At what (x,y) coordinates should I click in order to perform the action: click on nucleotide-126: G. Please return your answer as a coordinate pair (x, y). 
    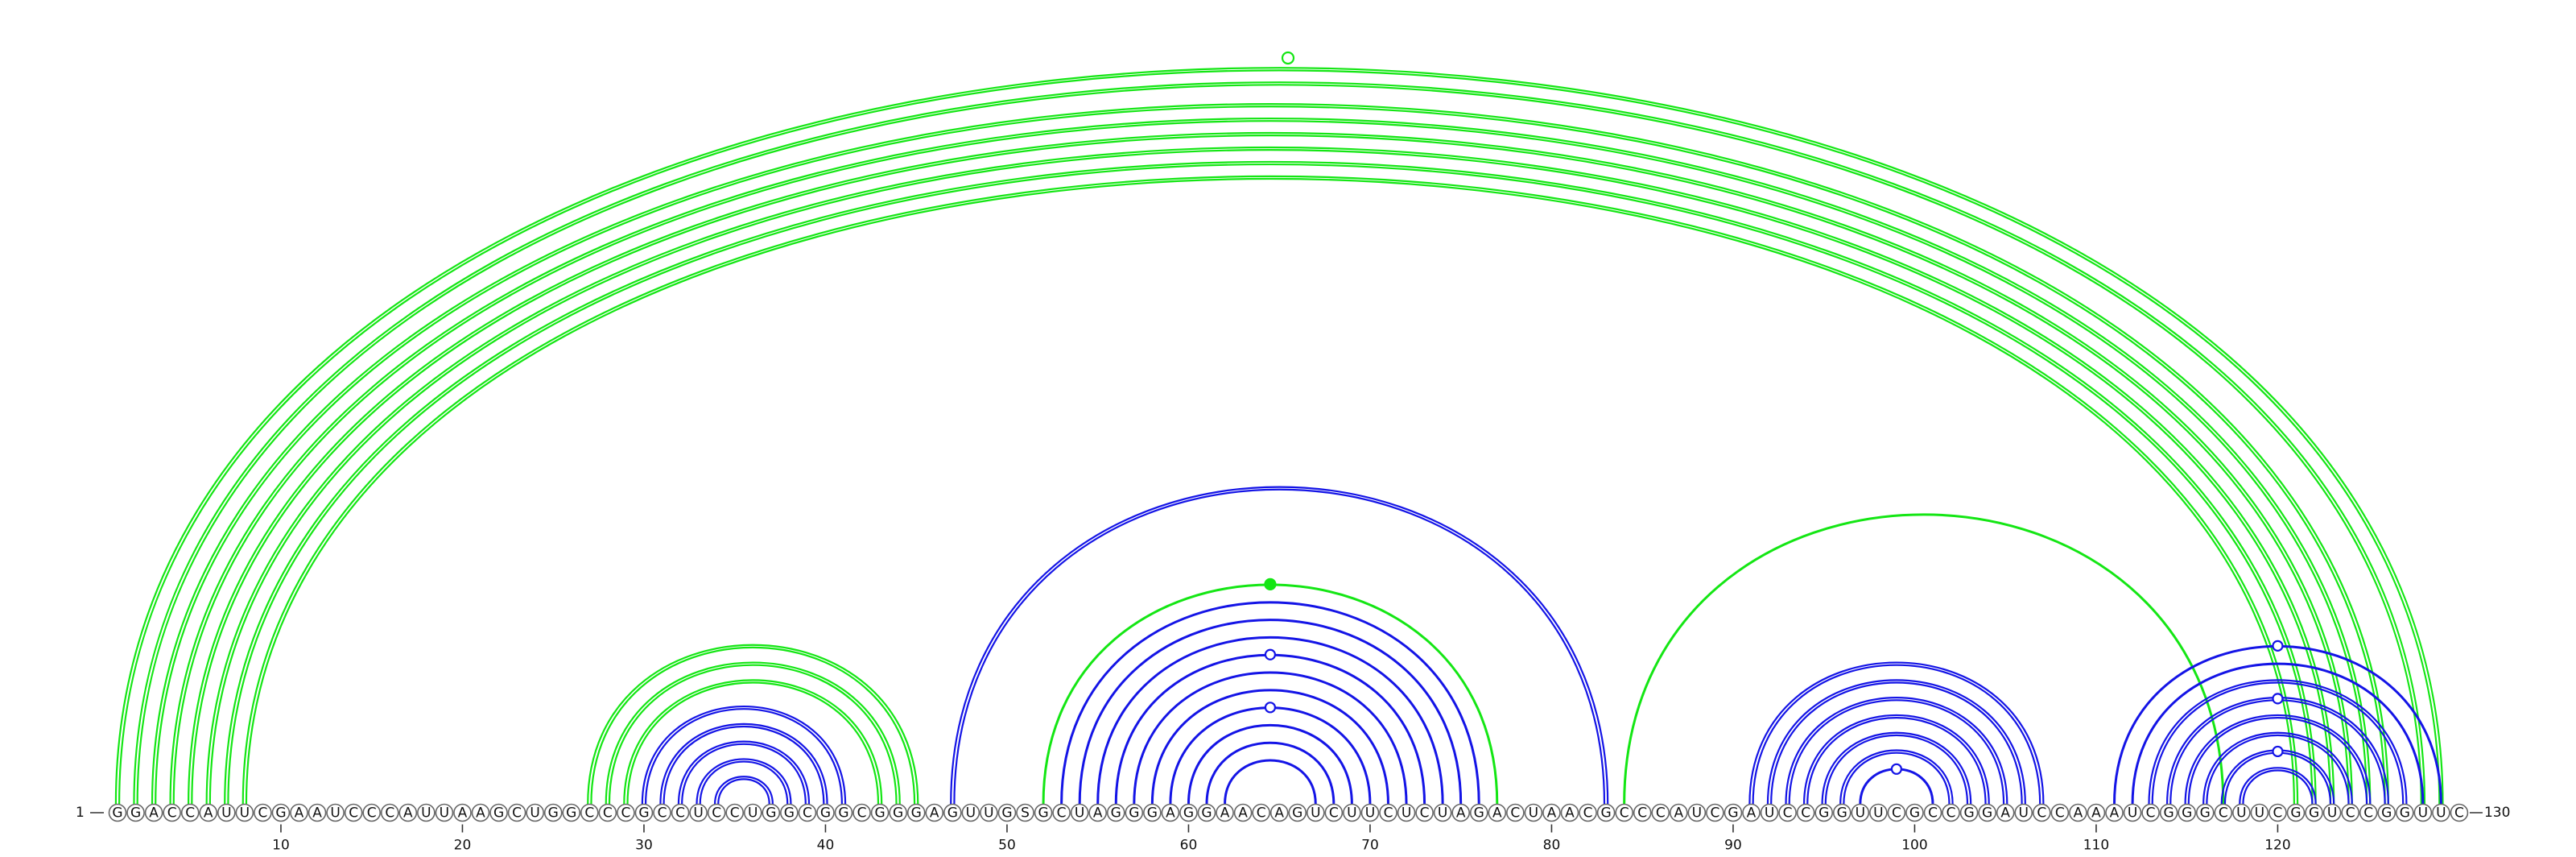
    Looking at the image, I should click on (2386, 812).